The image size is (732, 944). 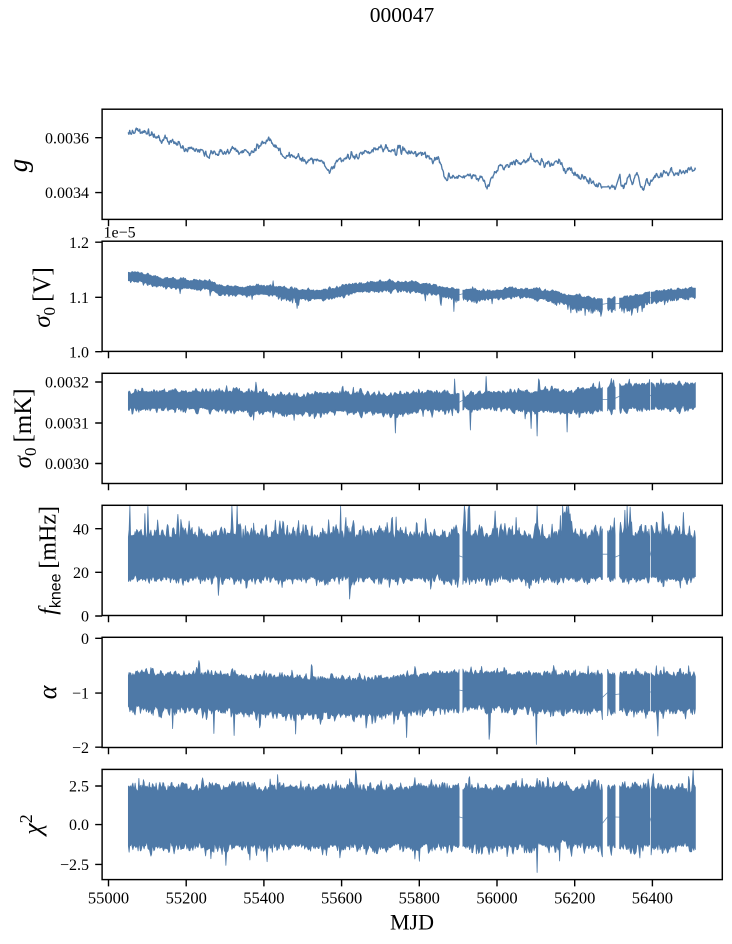 What do you see at coordinates (67, 424) in the screenshot?
I see `svg-text: 0.0031` at bounding box center [67, 424].